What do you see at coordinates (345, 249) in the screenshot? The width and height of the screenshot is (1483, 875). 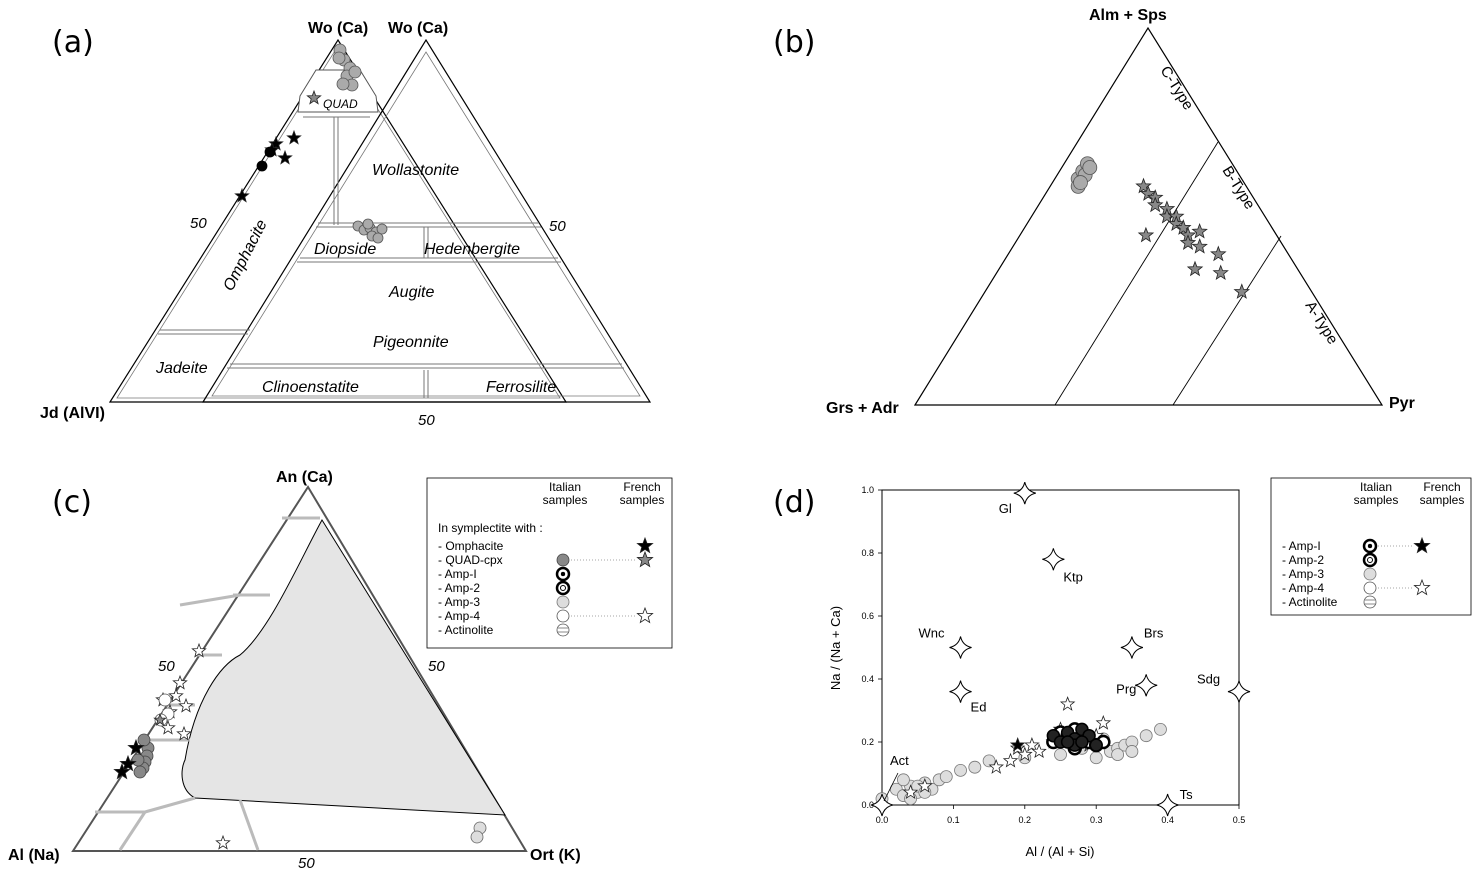 I see `field-diopside: Diopside` at bounding box center [345, 249].